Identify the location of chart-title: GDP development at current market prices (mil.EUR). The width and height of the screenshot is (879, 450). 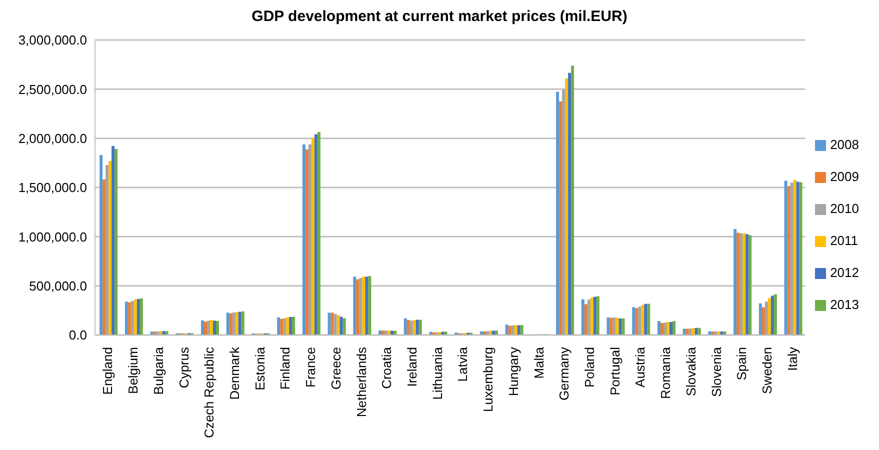
(439, 16).